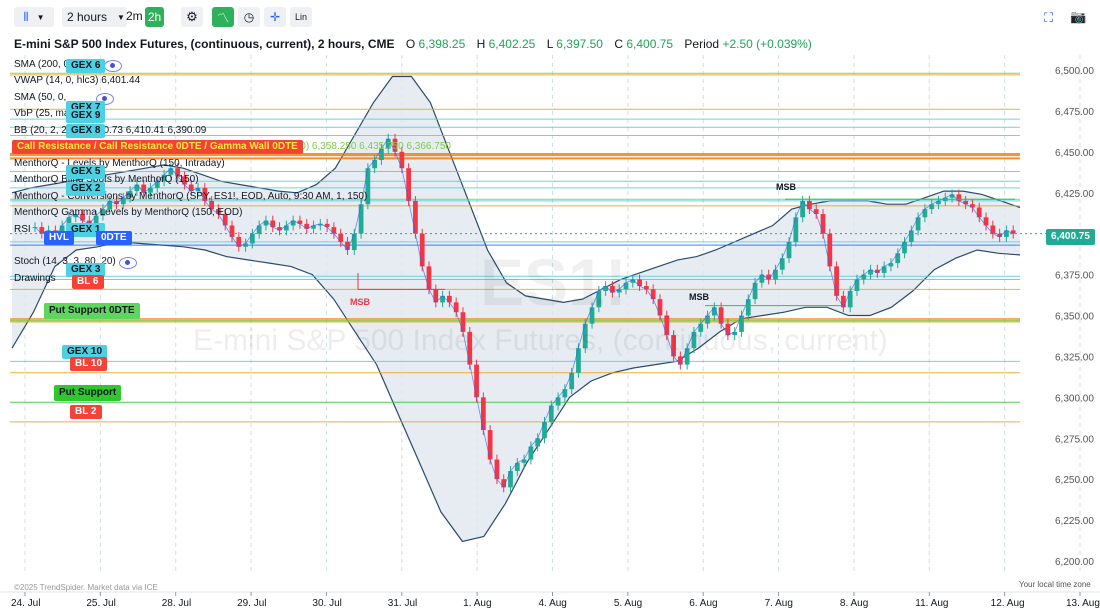 The image size is (1100, 616). Describe the element at coordinates (86, 172) in the screenshot. I see `tag-gex5: GEX 5` at that location.